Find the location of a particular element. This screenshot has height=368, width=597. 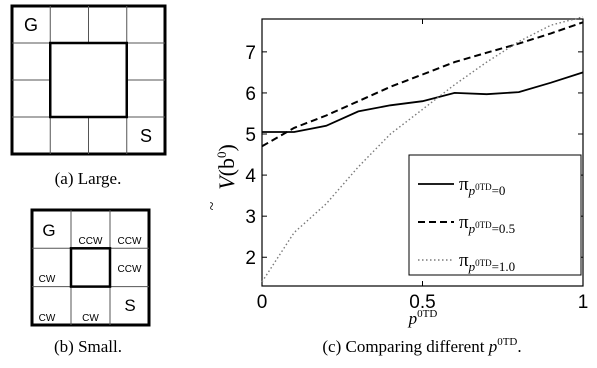

caption-c-suffix: . is located at coordinates (519, 346).